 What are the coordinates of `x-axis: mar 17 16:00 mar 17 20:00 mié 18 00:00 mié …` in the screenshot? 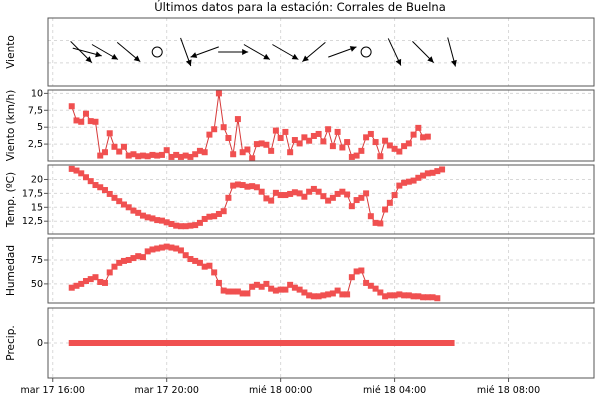 It's located at (280, 387).